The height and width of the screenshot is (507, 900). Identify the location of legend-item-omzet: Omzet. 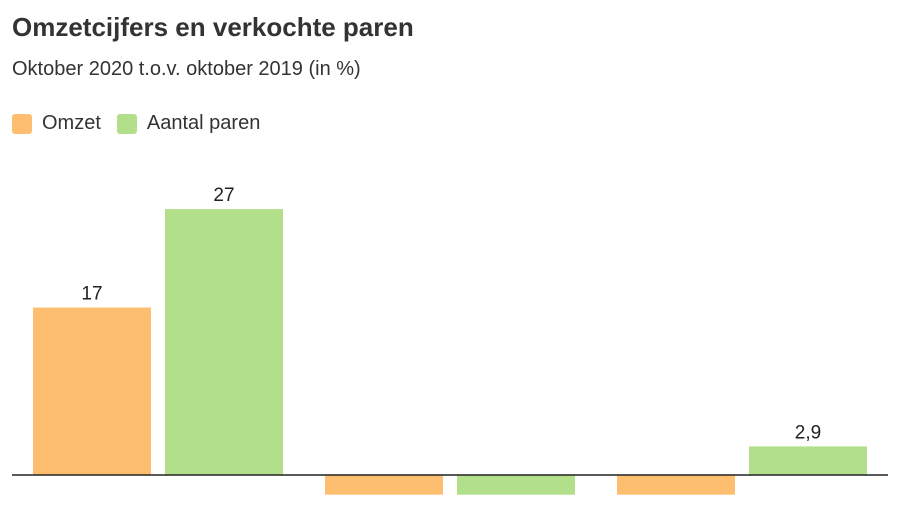
(56, 123).